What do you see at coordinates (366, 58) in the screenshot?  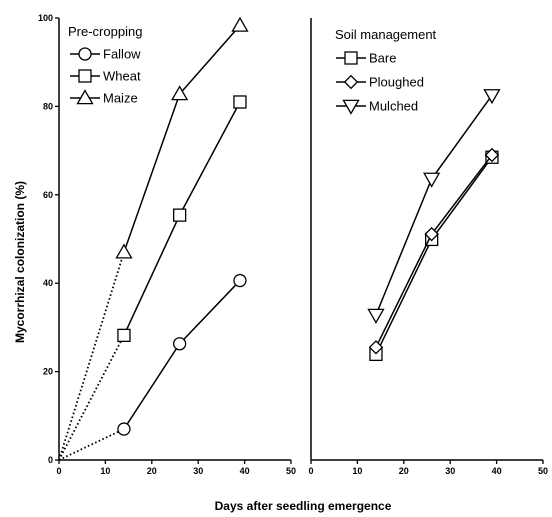 I see `legend-entry-bare: Bare` at bounding box center [366, 58].